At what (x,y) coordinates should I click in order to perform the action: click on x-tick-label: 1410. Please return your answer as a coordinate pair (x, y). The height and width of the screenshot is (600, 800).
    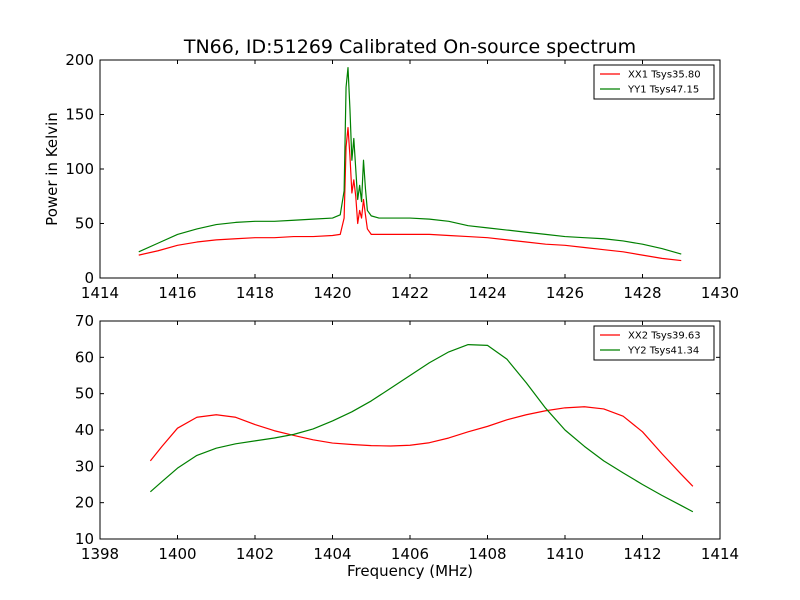
    Looking at the image, I should click on (565, 554).